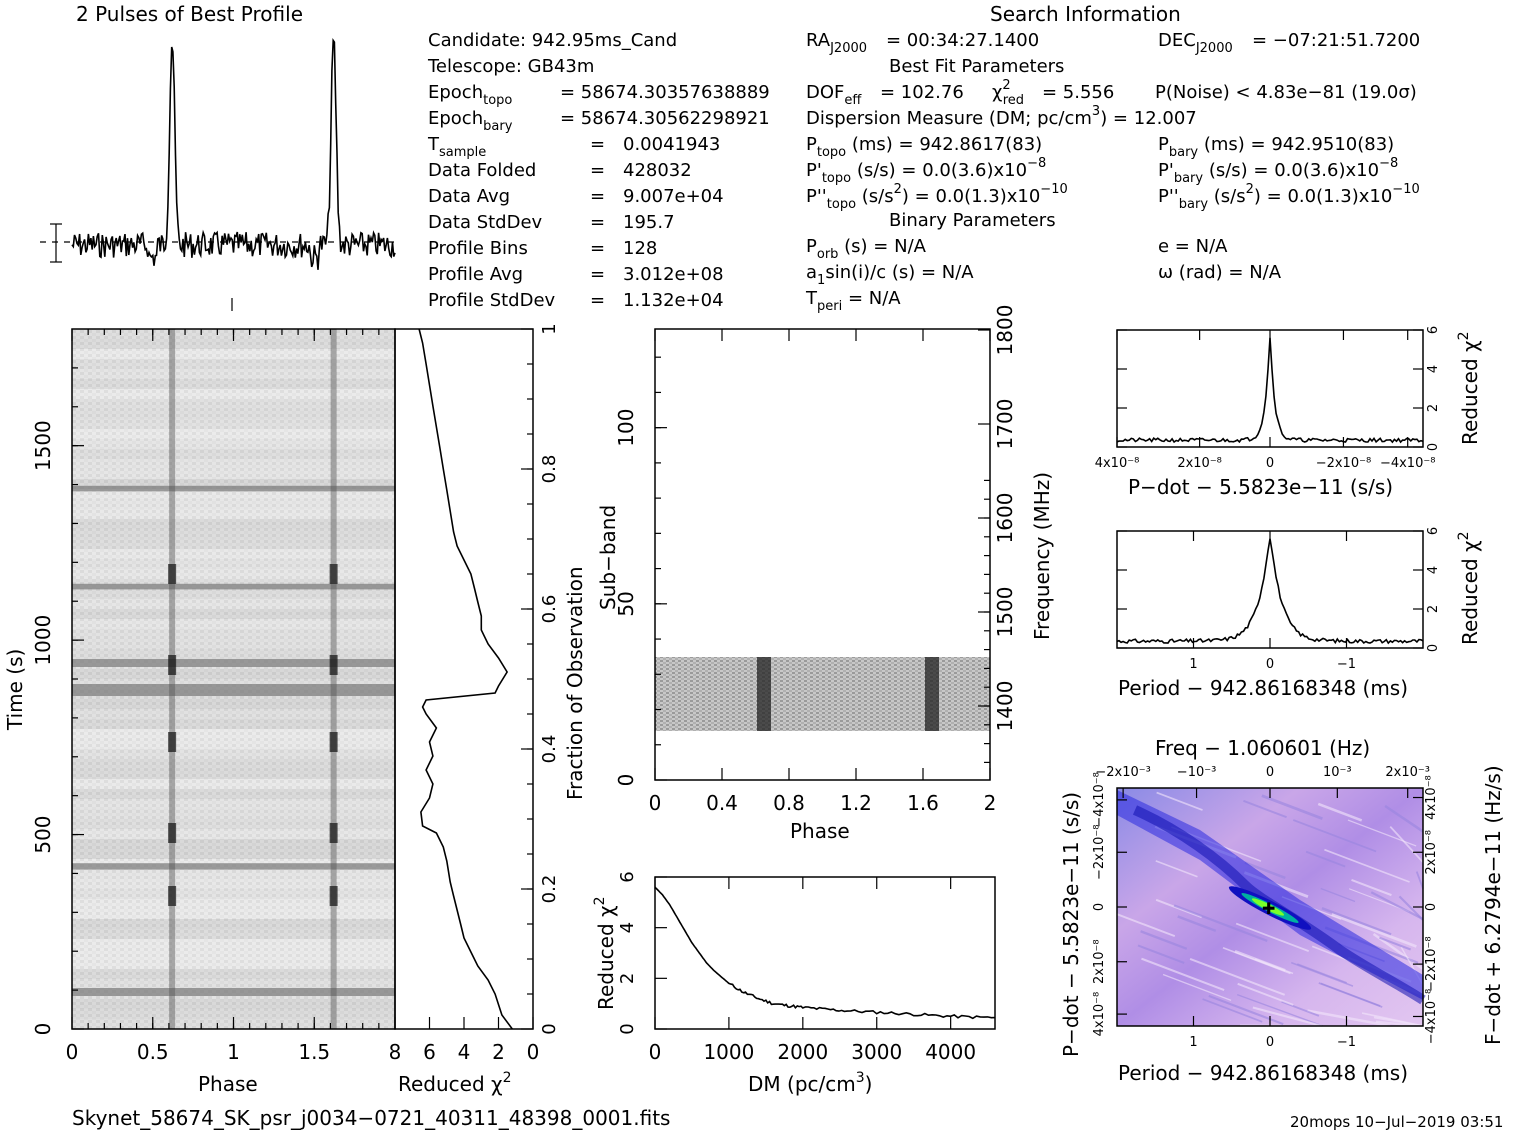 The image size is (1513, 1133). What do you see at coordinates (1346, 664) in the screenshot?
I see `tick-label: −1` at bounding box center [1346, 664].